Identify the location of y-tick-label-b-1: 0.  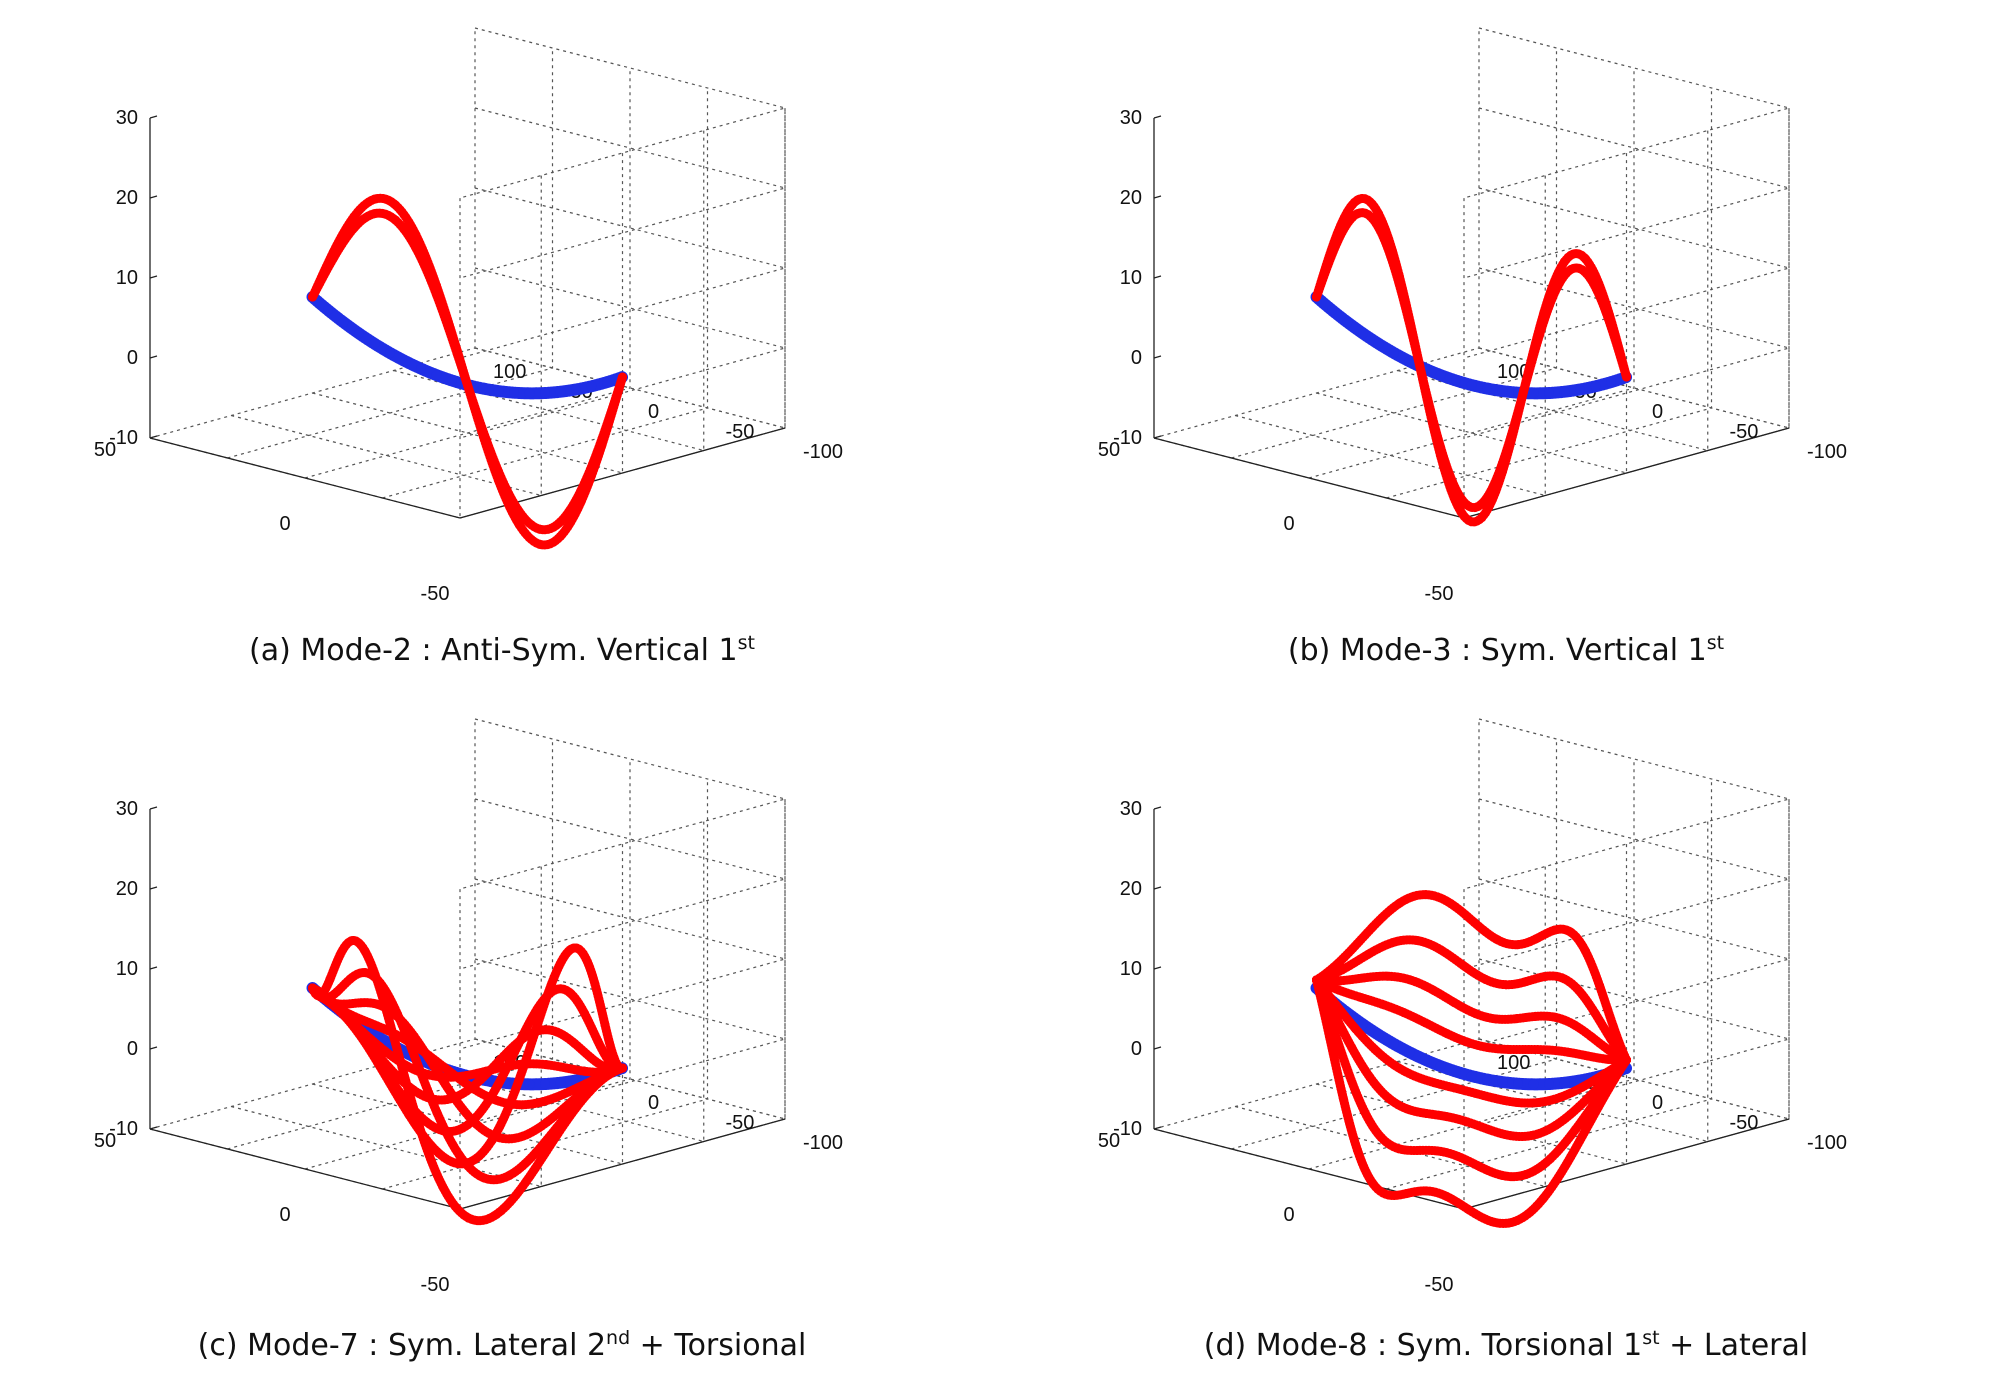
(1288, 524).